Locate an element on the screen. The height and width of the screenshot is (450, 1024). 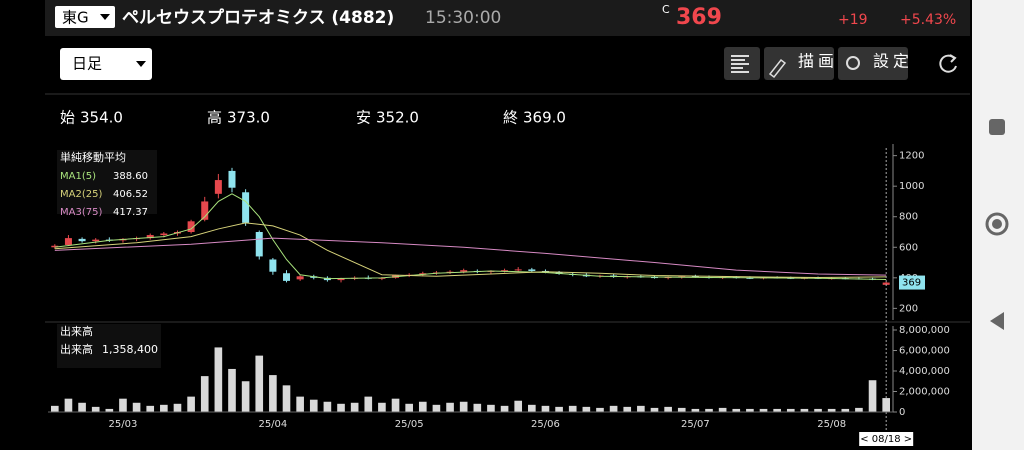
price-tag is located at coordinates (912, 282).